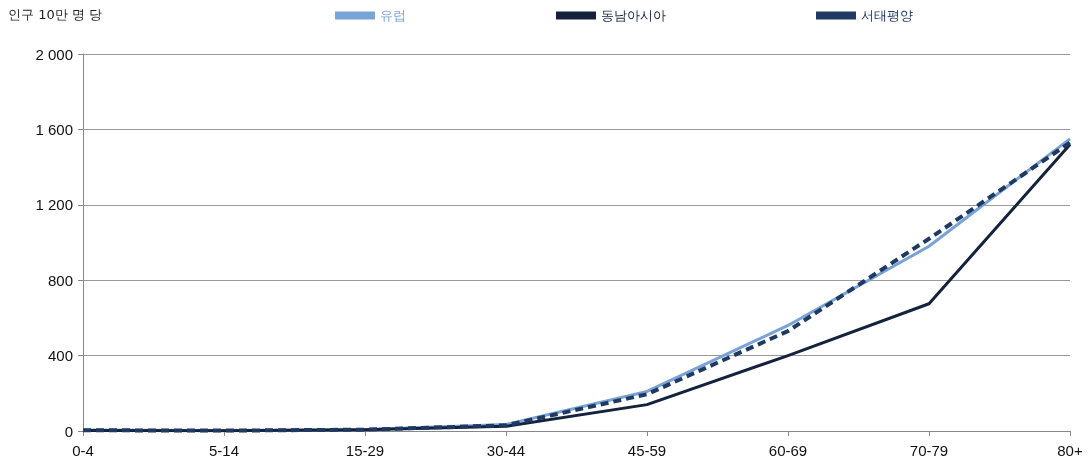 The height and width of the screenshot is (473, 1089). I want to click on y-tick-label: 2 000, so click(54, 54).